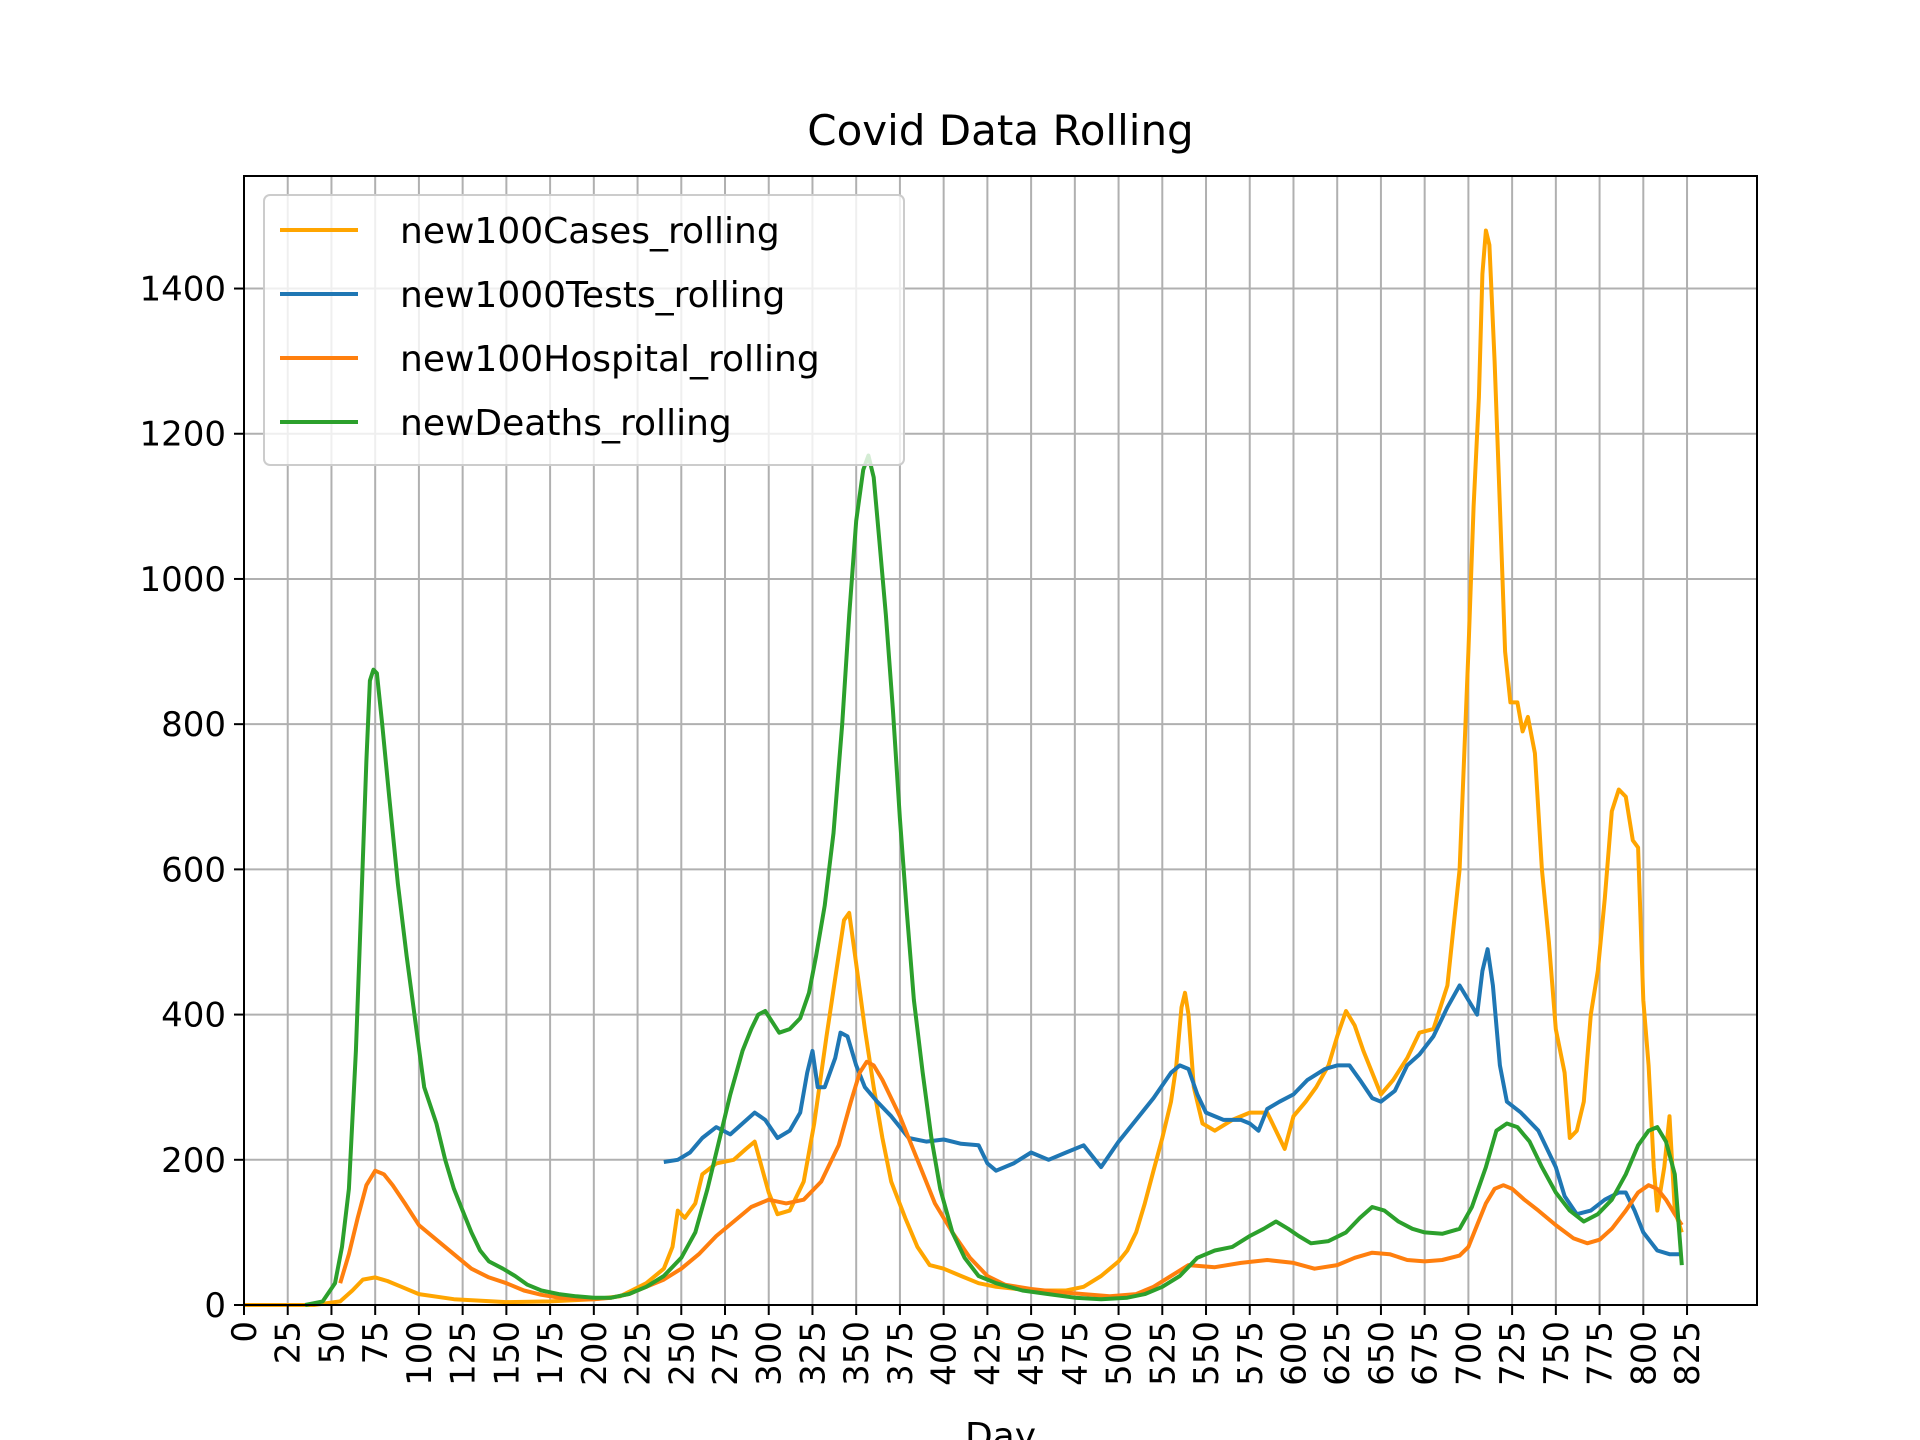  What do you see at coordinates (1076, 1353) in the screenshot?
I see `x-tick-label: 475` at bounding box center [1076, 1353].